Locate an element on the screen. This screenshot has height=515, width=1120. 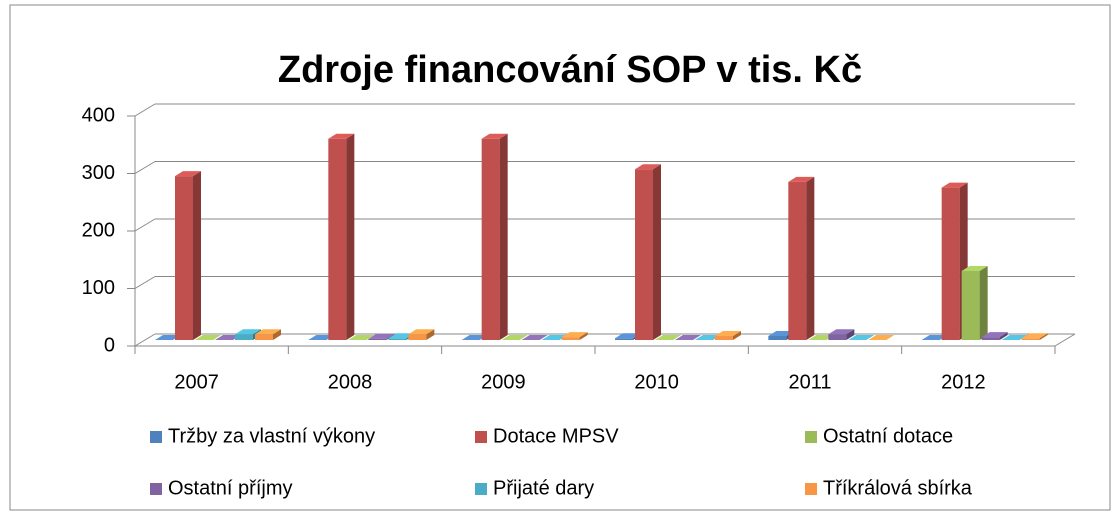
x-tick-label: 2011 is located at coordinates (809, 382).